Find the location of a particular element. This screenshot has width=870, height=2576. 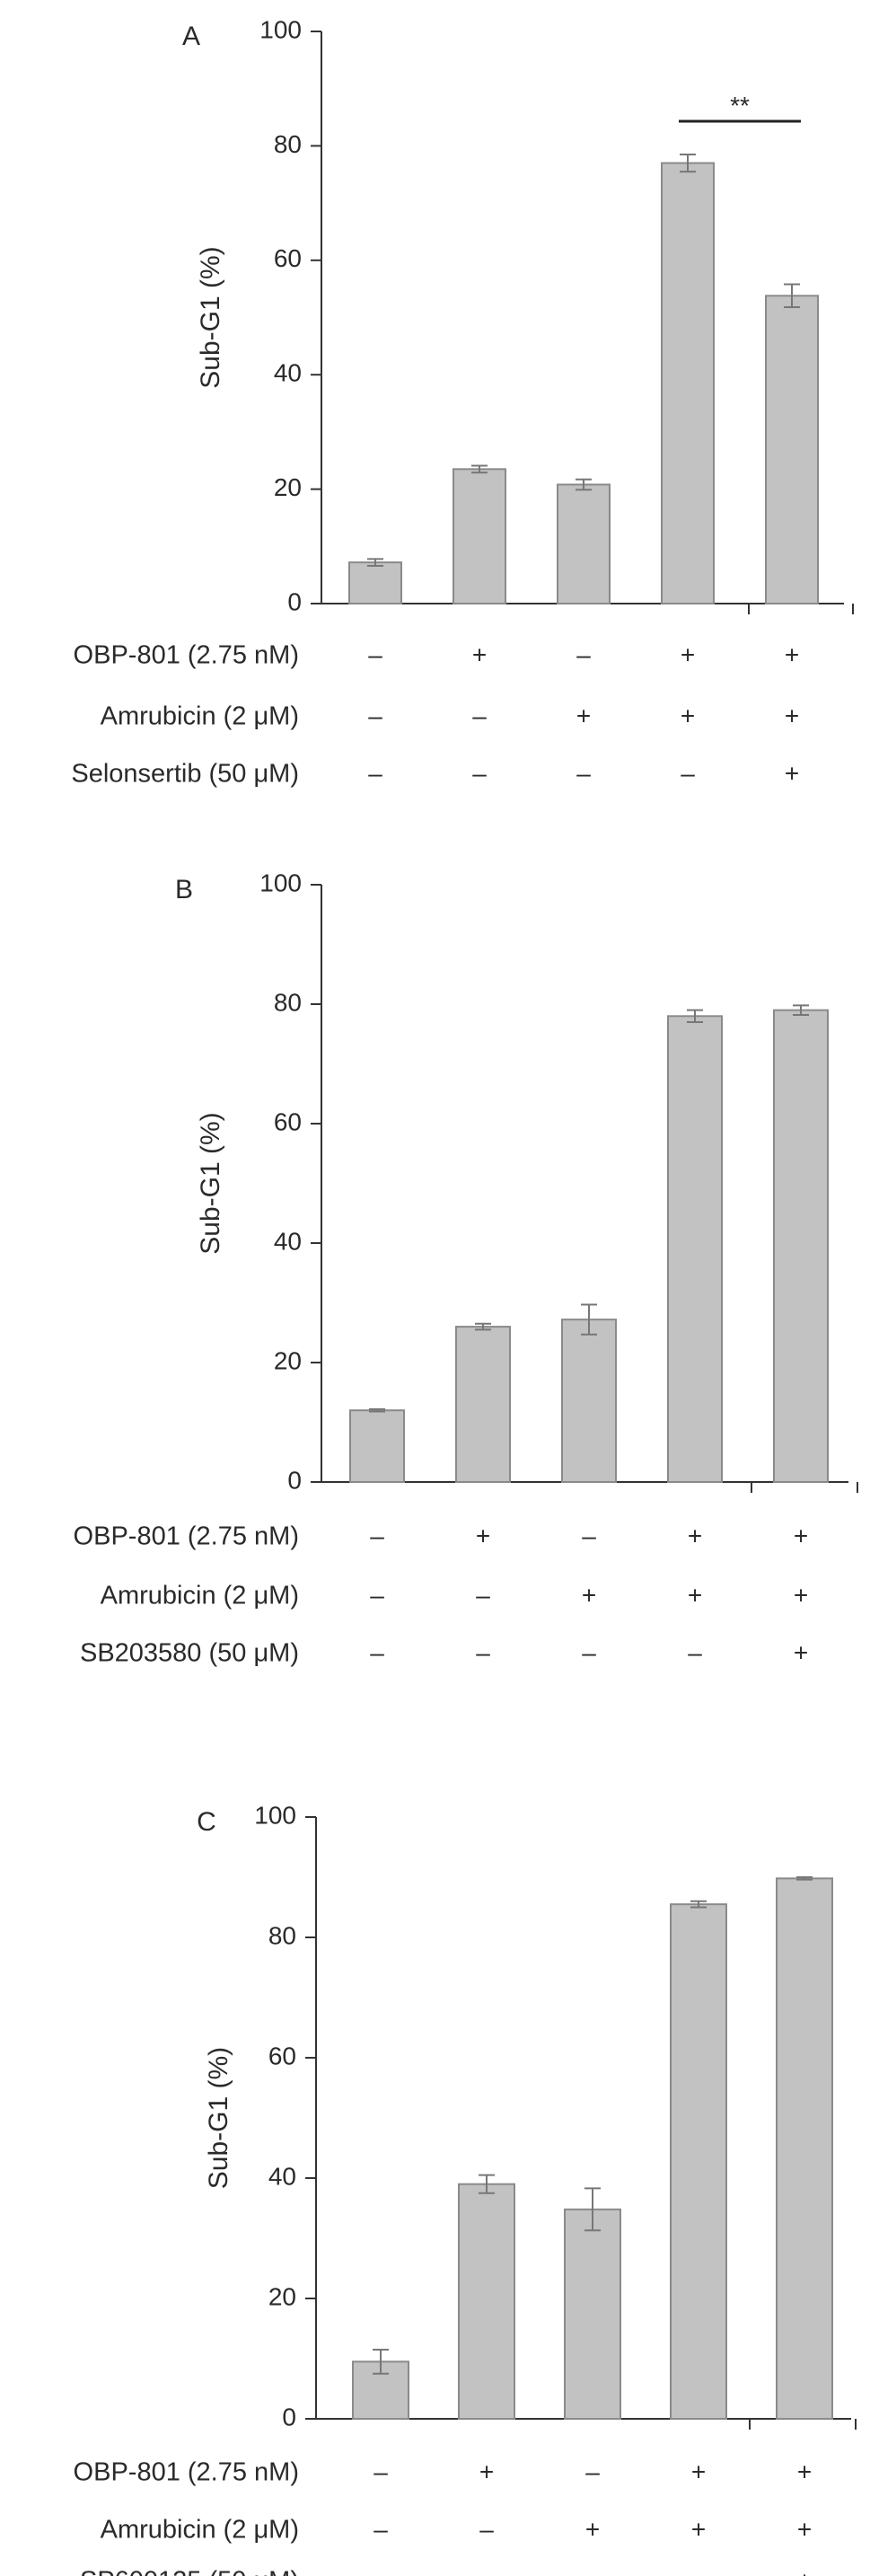

panel-letter: C is located at coordinates (206, 1822).